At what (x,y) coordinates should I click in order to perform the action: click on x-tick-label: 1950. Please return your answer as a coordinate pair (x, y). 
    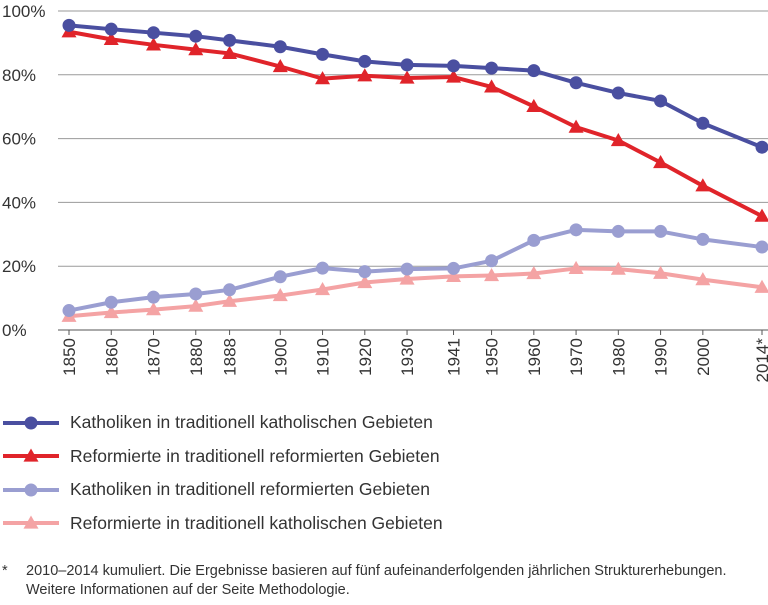
    Looking at the image, I should click on (492, 357).